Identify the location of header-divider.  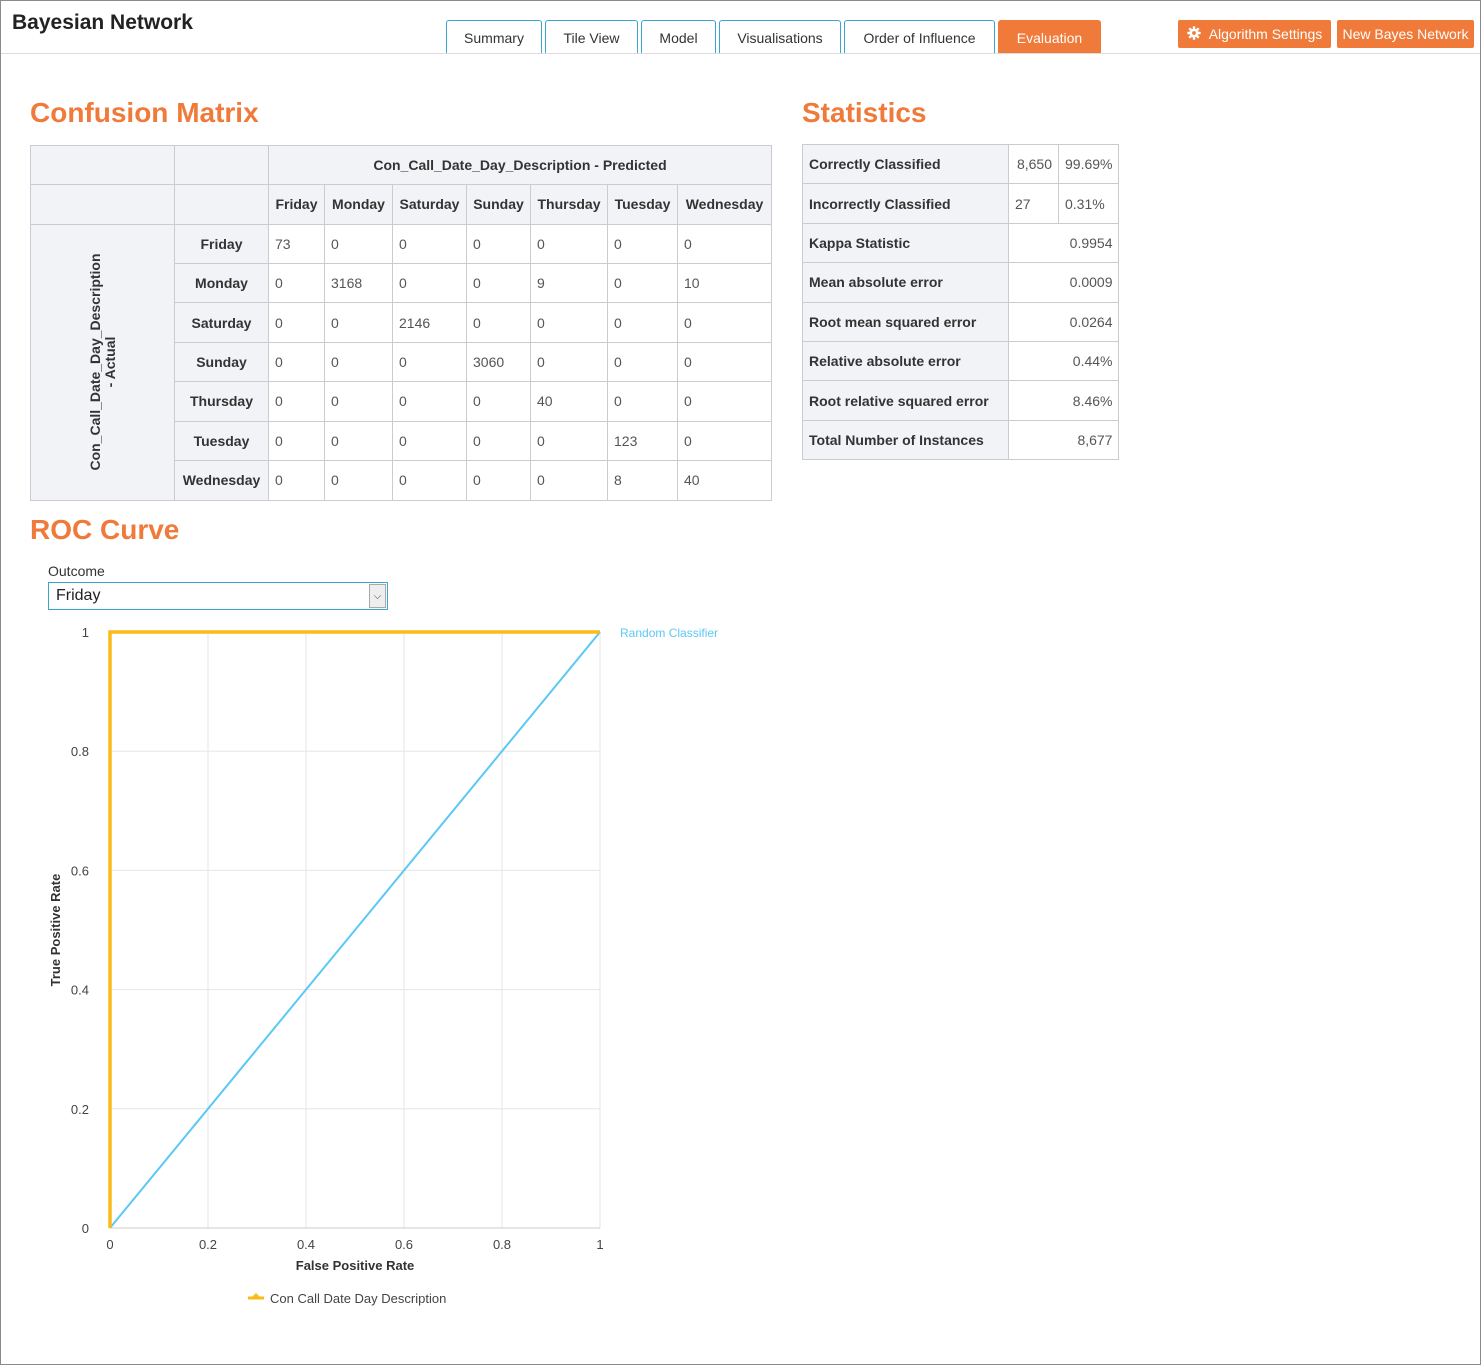
(740, 53).